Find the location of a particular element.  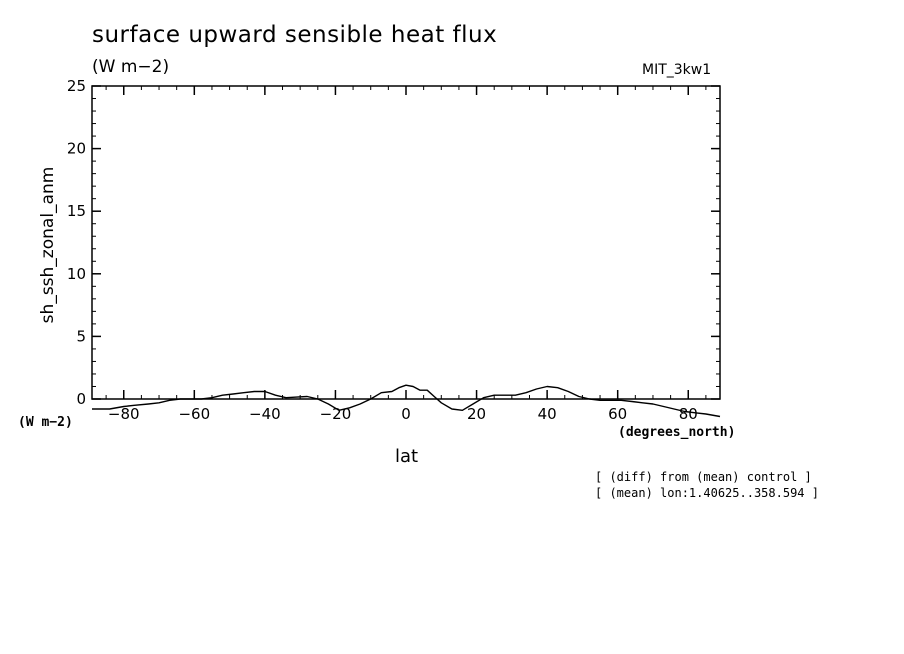

x-tick-label: −60 is located at coordinates (194, 414).